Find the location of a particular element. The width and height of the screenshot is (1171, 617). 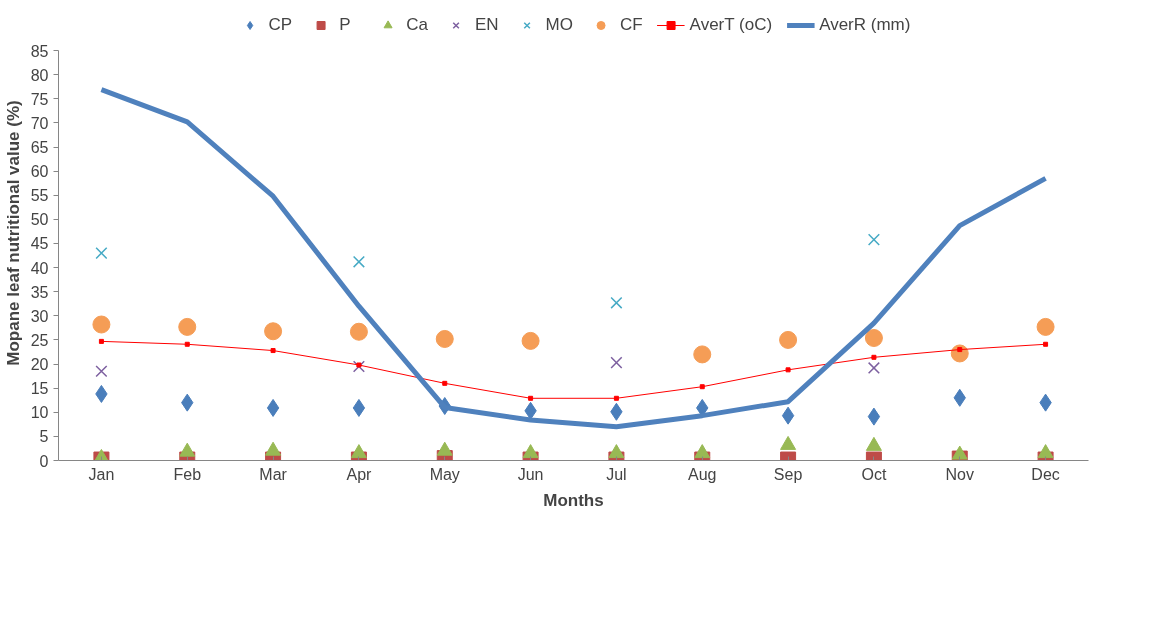

x-tick-label: Jun is located at coordinates (530, 474).